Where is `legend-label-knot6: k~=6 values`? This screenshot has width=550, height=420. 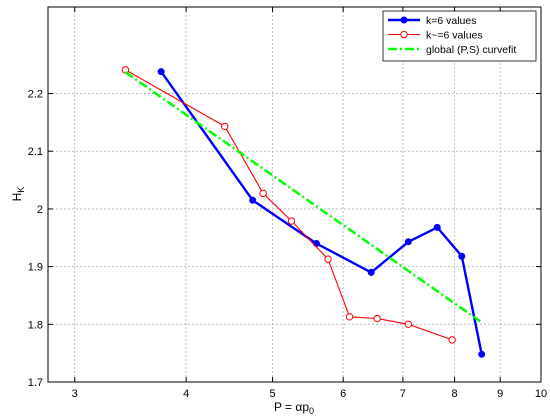
legend-label-knot6: k~=6 values is located at coordinates (454, 36).